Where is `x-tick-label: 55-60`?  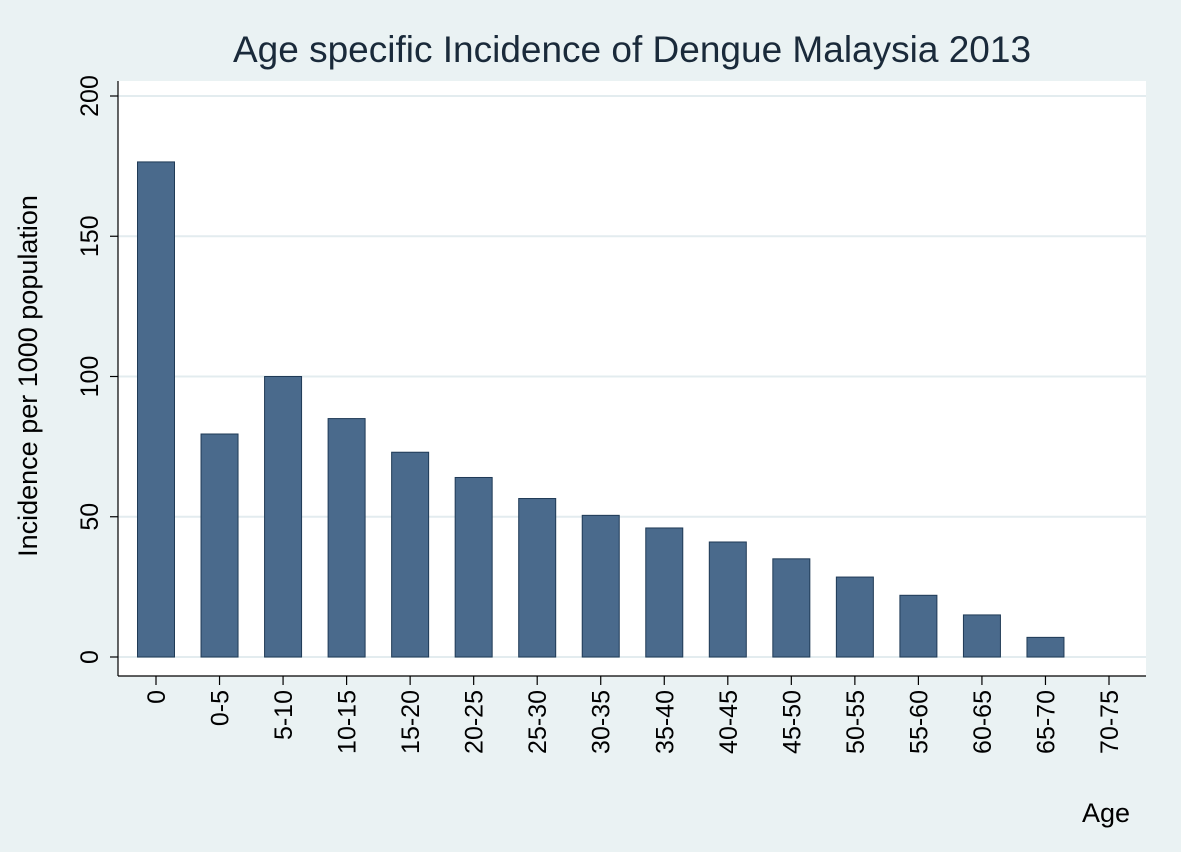 x-tick-label: 55-60 is located at coordinates (919, 722).